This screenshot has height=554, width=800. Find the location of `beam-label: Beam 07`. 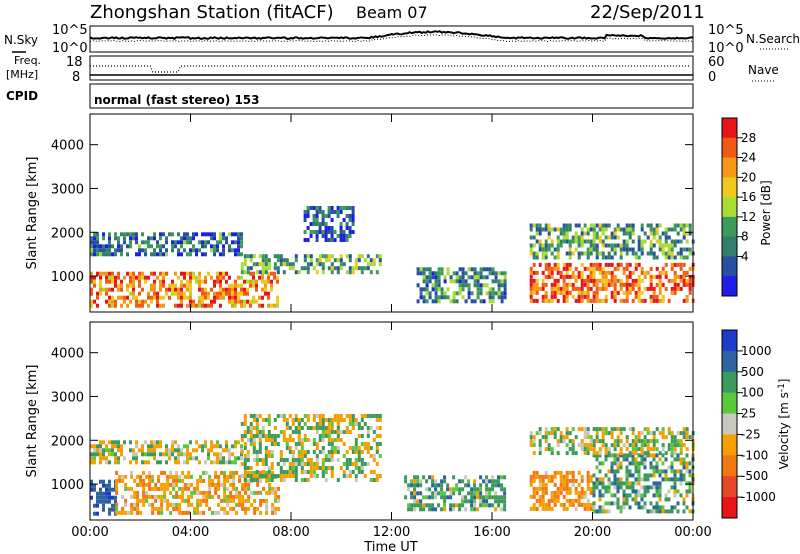

beam-label: Beam 07 is located at coordinates (392, 12).